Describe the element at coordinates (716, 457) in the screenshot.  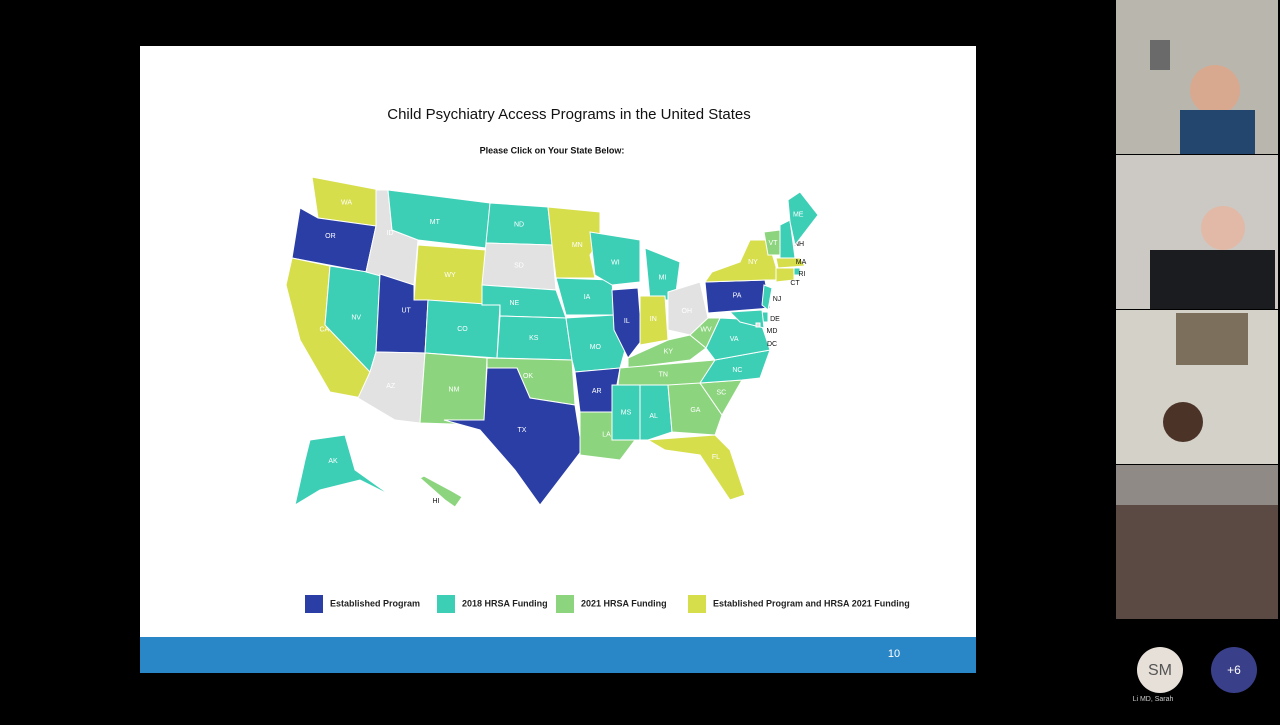
I see `state-label: FL` at that location.